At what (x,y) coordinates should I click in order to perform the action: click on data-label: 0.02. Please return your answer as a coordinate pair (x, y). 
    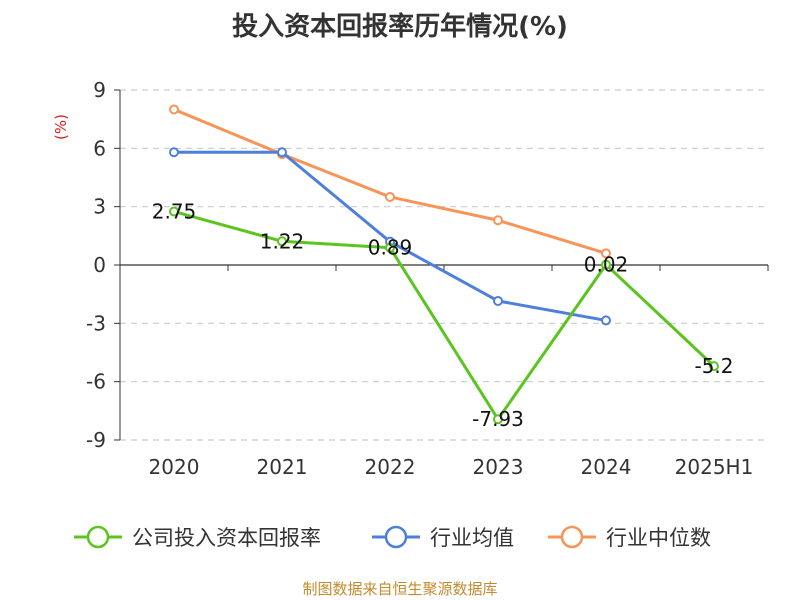
    Looking at the image, I should click on (606, 265).